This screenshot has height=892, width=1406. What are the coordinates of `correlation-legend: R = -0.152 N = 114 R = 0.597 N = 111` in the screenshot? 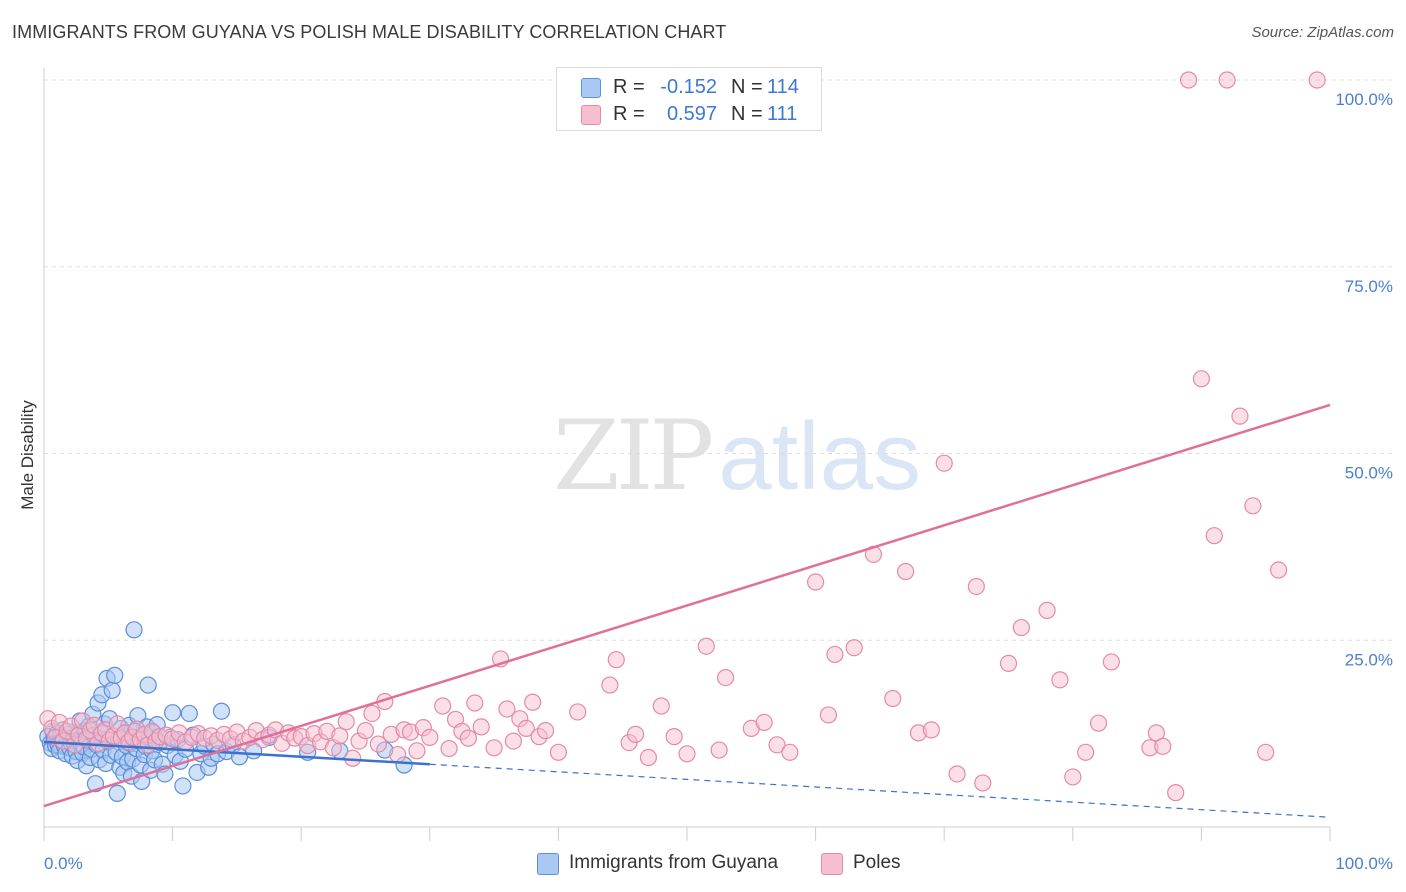 It's located at (689, 99).